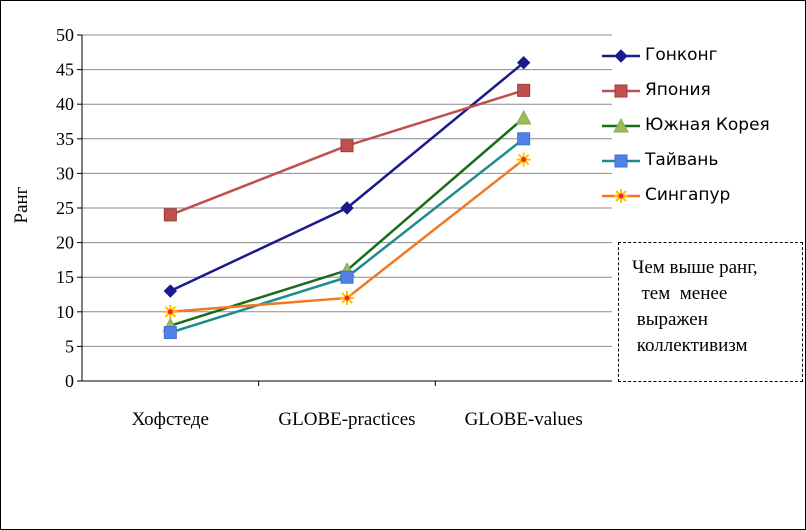 The width and height of the screenshot is (806, 530). What do you see at coordinates (65, 104) in the screenshot?
I see `y-tick-label: 40` at bounding box center [65, 104].